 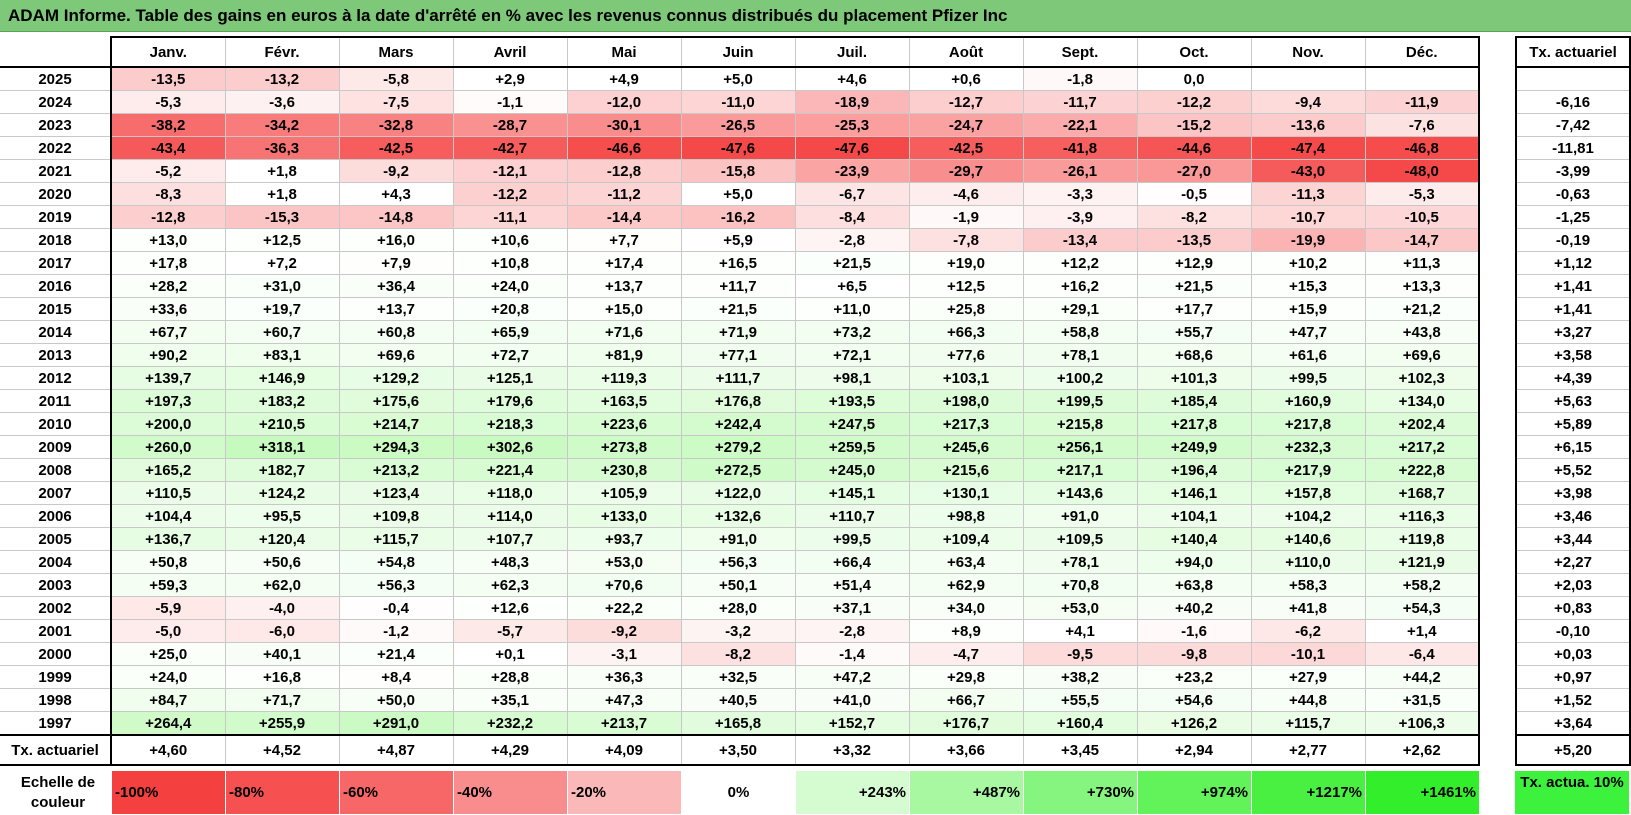 I want to click on gain-cell: +139,7, so click(x=168, y=378).